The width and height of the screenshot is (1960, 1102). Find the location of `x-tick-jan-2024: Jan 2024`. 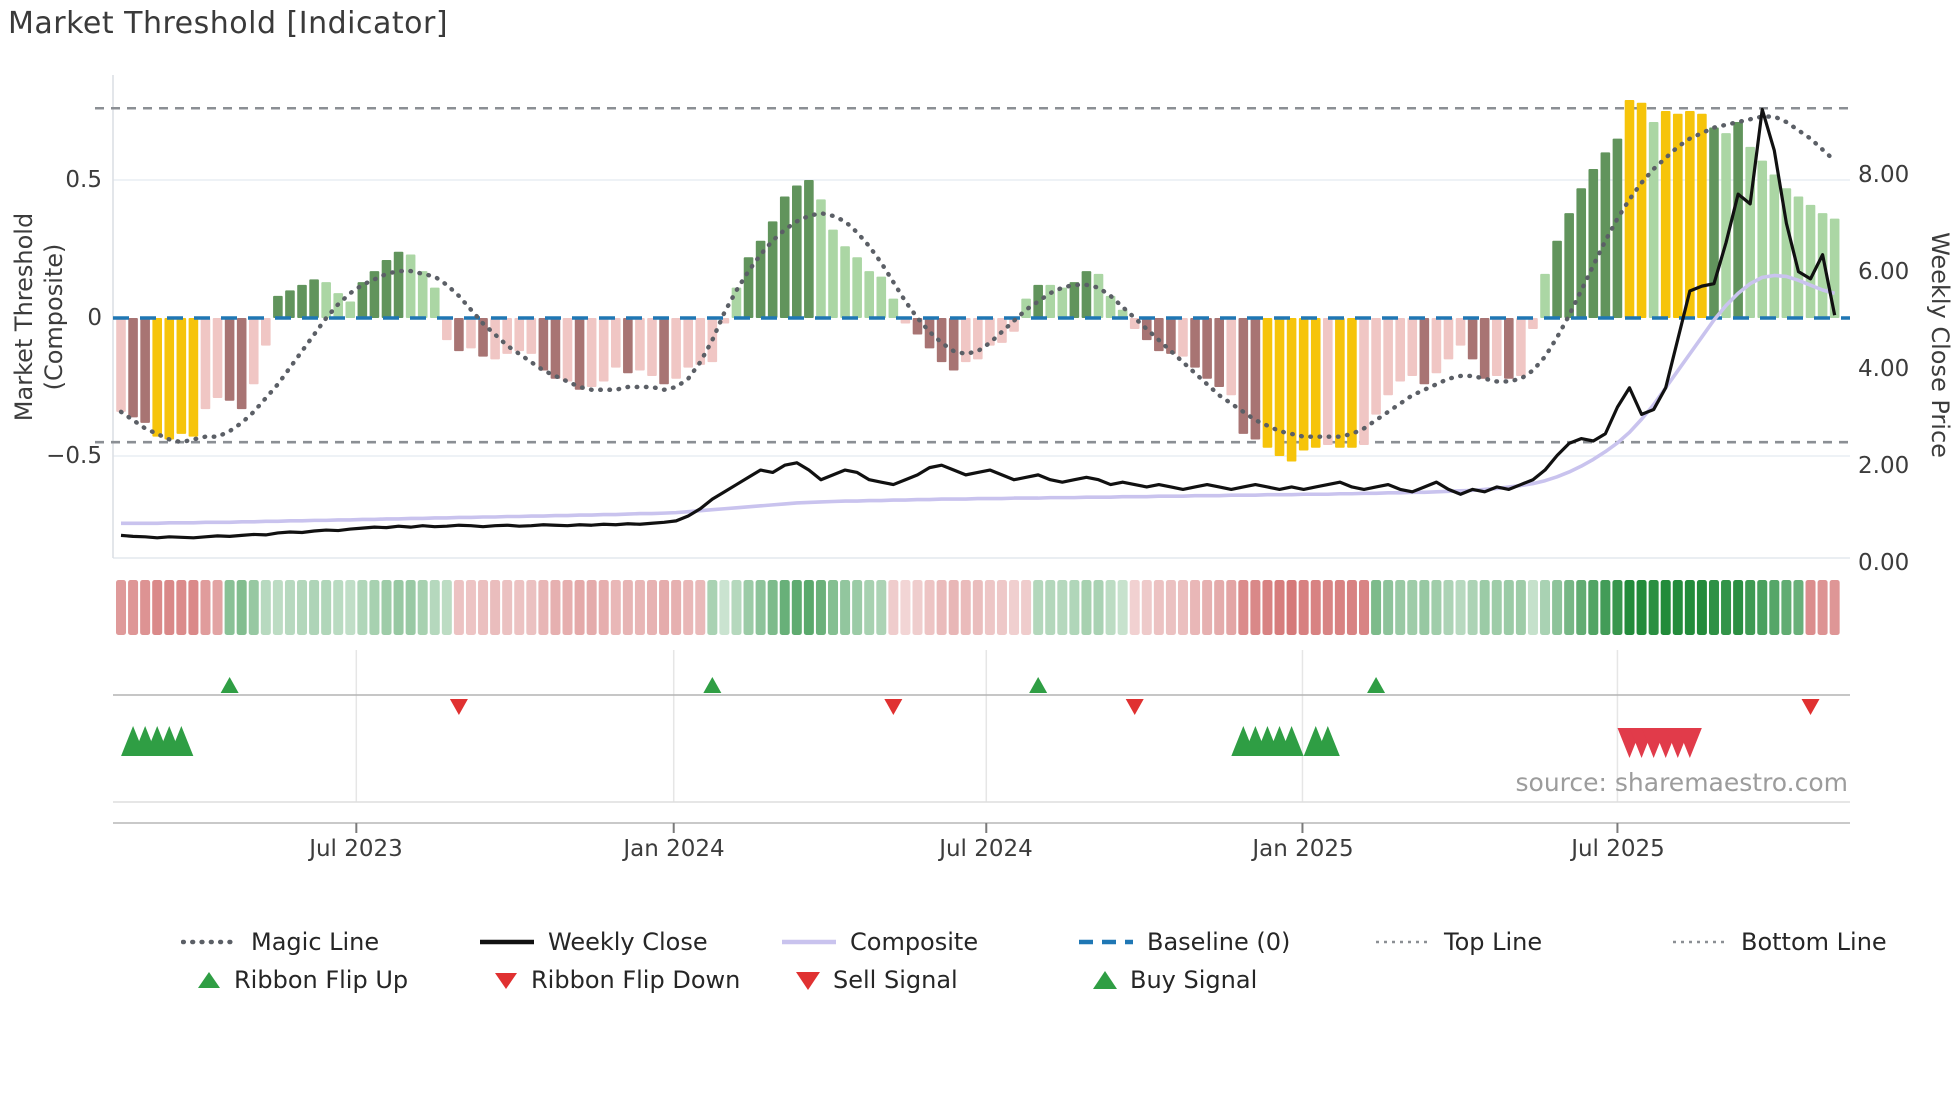

x-tick-jan-2024: Jan 2024 is located at coordinates (674, 849).